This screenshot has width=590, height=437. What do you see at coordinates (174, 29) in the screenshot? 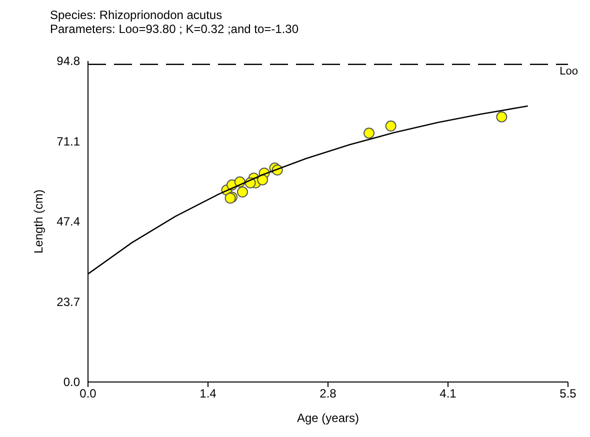
I see `chart-subtitle: Parameters: Loo=93.80 ; K=0.32 ;and to=-1.30` at bounding box center [174, 29].